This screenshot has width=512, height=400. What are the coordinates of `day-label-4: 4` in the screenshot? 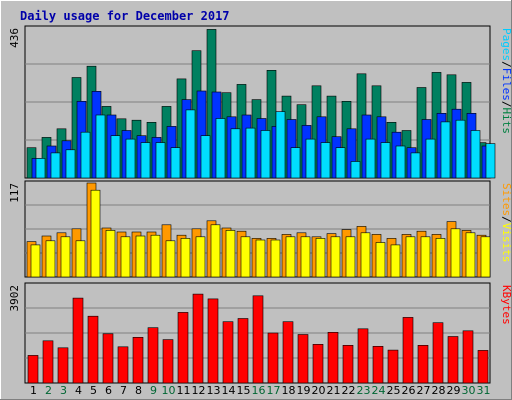 It's located at (78, 390).